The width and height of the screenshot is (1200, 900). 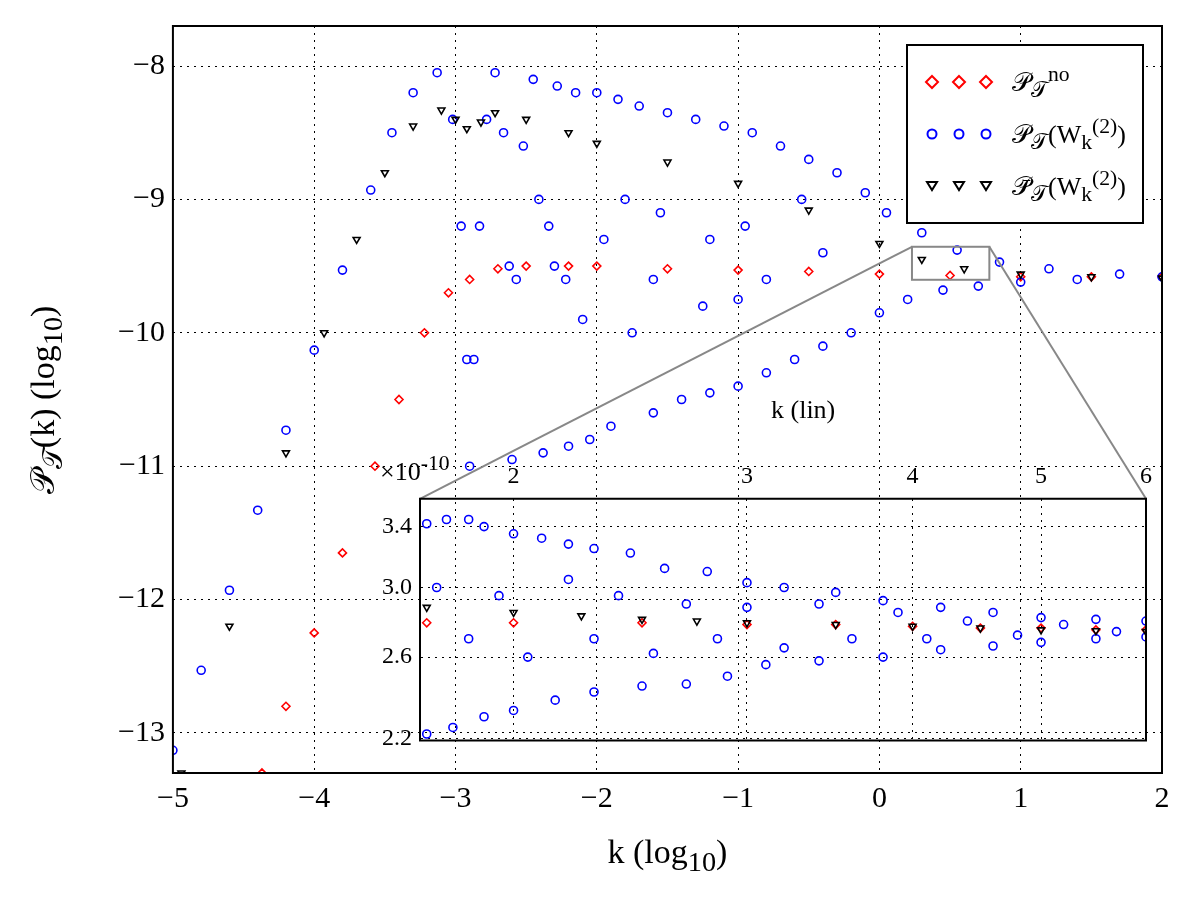 What do you see at coordinates (141, 597) in the screenshot?
I see `y-tick-label: −12` at bounding box center [141, 597].